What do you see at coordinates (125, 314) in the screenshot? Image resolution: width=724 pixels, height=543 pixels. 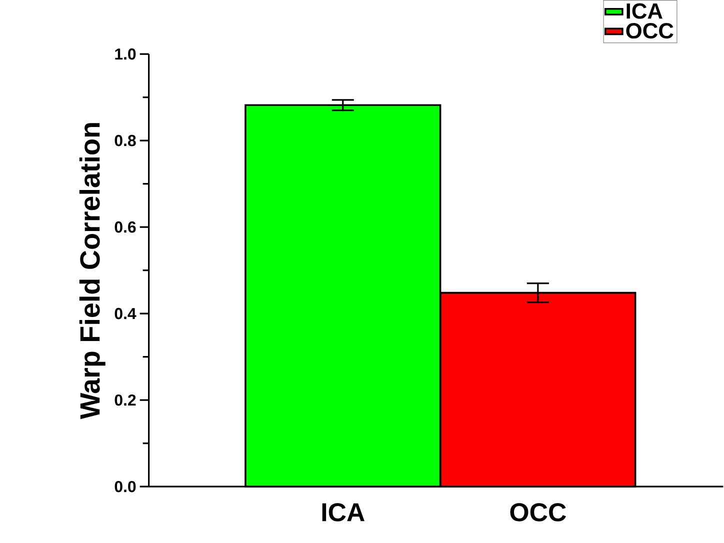 I see `y-tick-label: 0.4` at bounding box center [125, 314].